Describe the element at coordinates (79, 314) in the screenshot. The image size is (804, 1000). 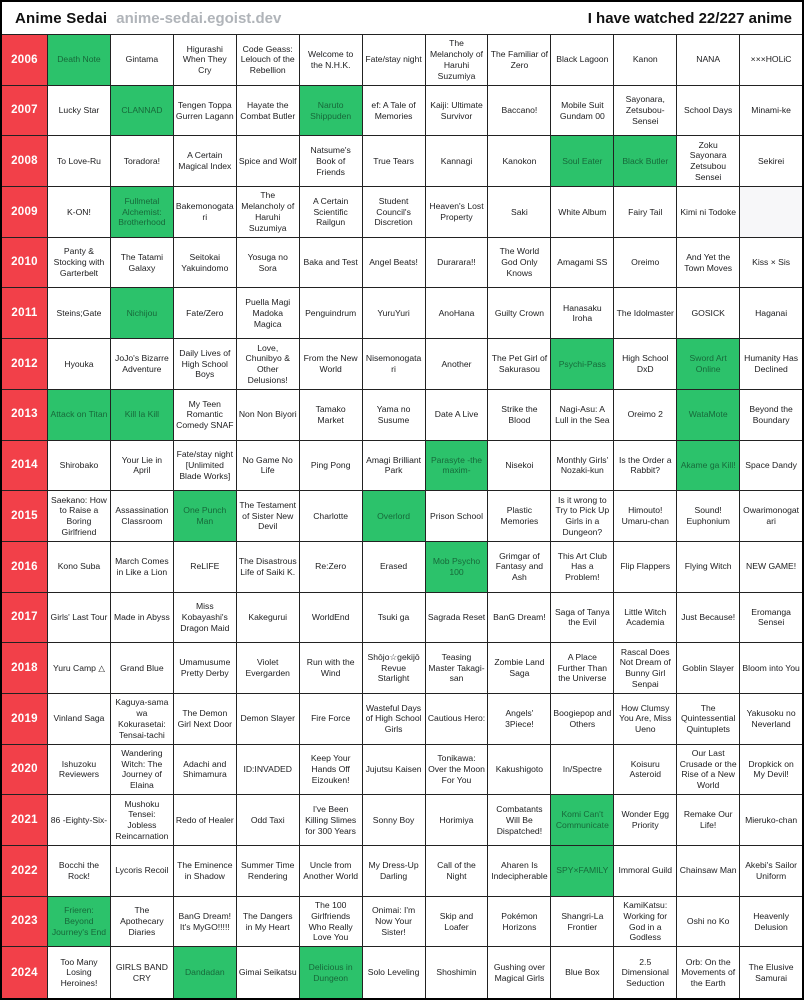
I see `anime-cell: Steins;Gate` at that location.